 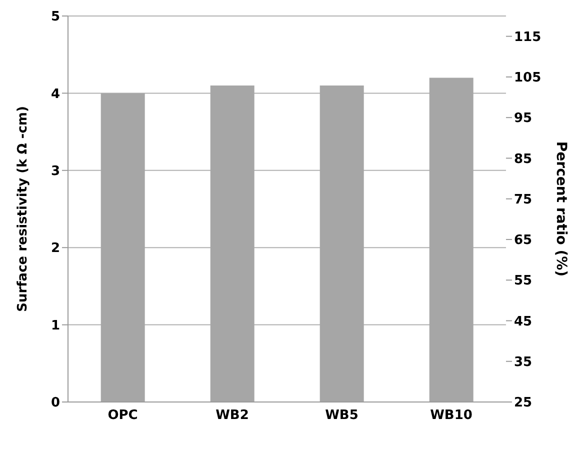 I want to click on y2-tick-label: 95, so click(x=523, y=118).